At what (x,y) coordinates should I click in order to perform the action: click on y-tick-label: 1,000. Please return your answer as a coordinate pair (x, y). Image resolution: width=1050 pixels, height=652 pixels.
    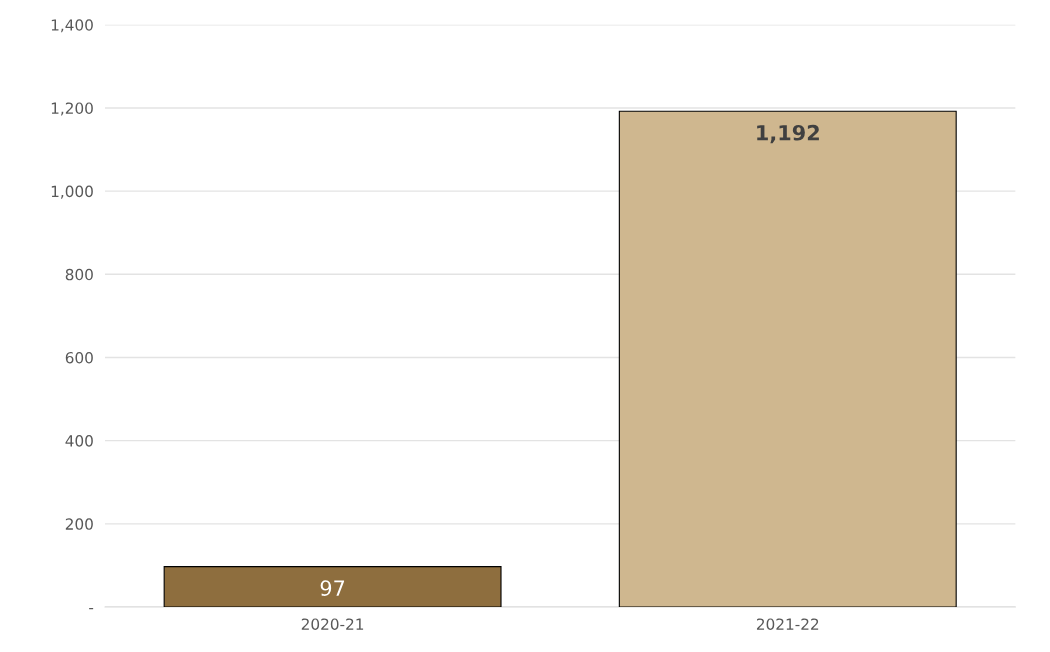
    Looking at the image, I should click on (72, 192).